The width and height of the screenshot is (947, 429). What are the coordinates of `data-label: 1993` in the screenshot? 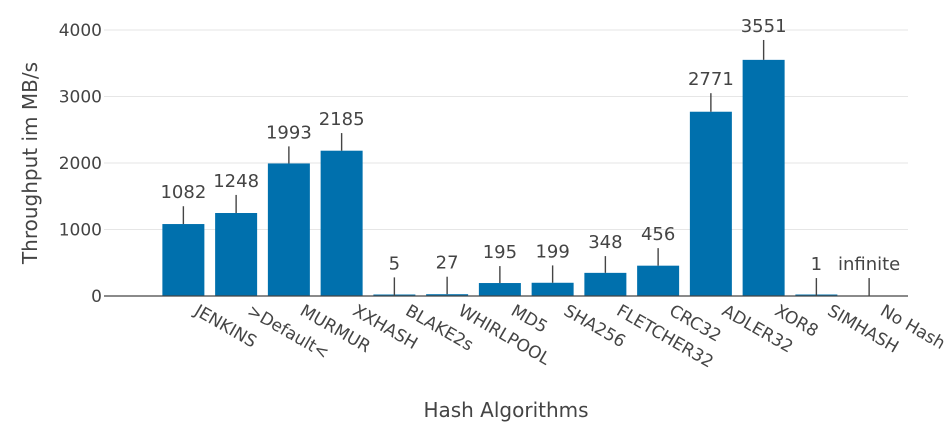 It's located at (289, 132).